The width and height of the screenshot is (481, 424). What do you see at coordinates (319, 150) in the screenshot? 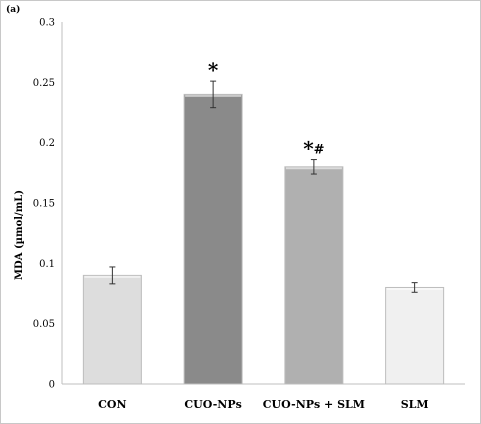
I see `significance-hash: #` at bounding box center [319, 150].